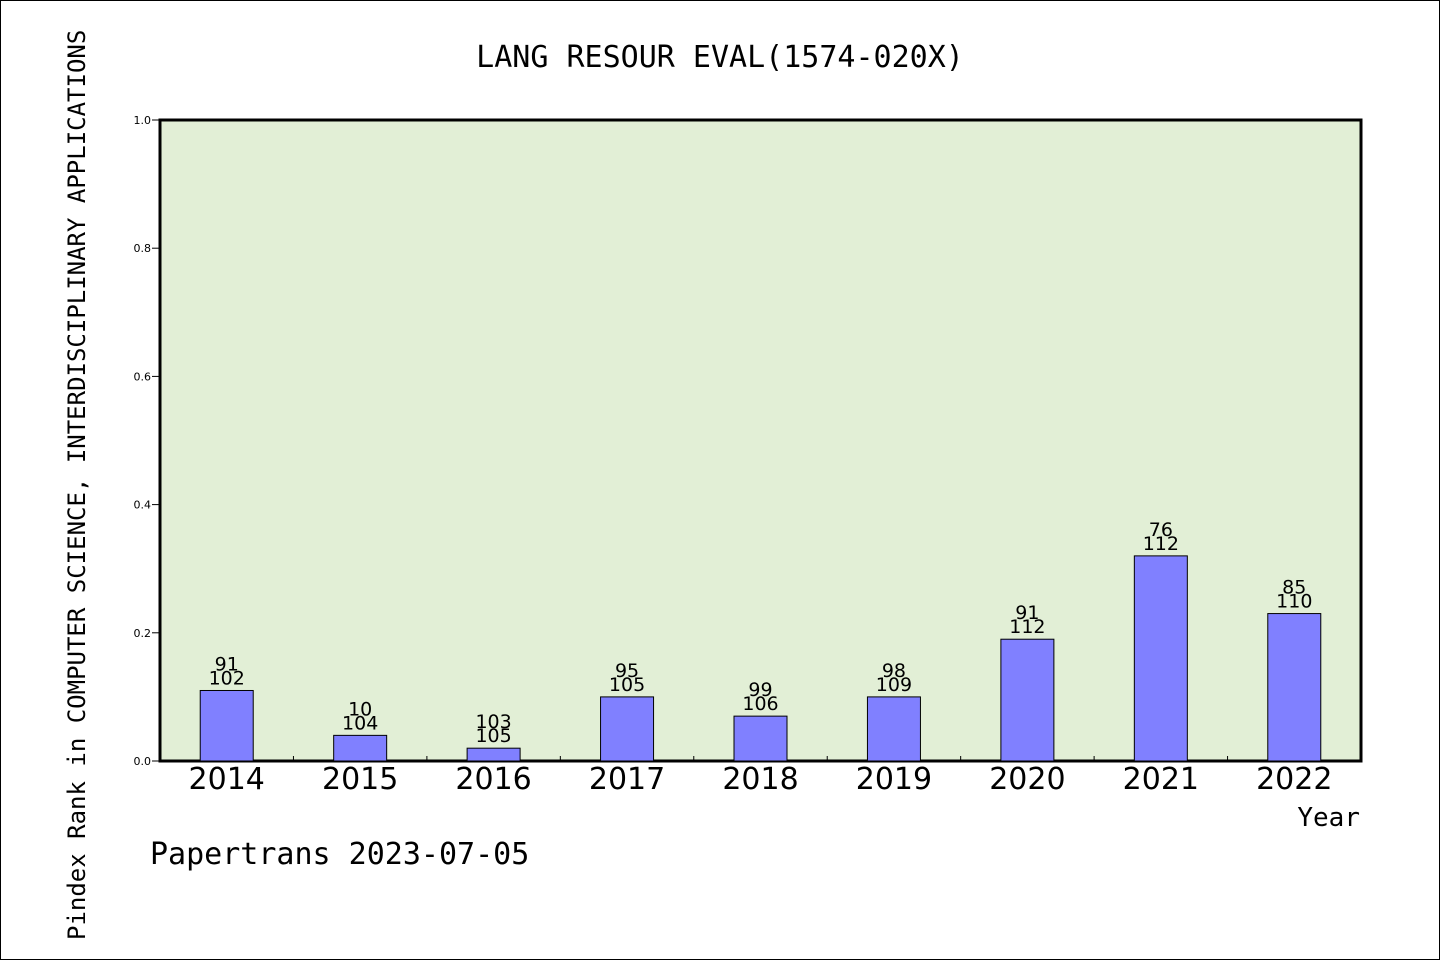 The height and width of the screenshot is (960, 1440). I want to click on x-tick-label: 2018, so click(760, 779).